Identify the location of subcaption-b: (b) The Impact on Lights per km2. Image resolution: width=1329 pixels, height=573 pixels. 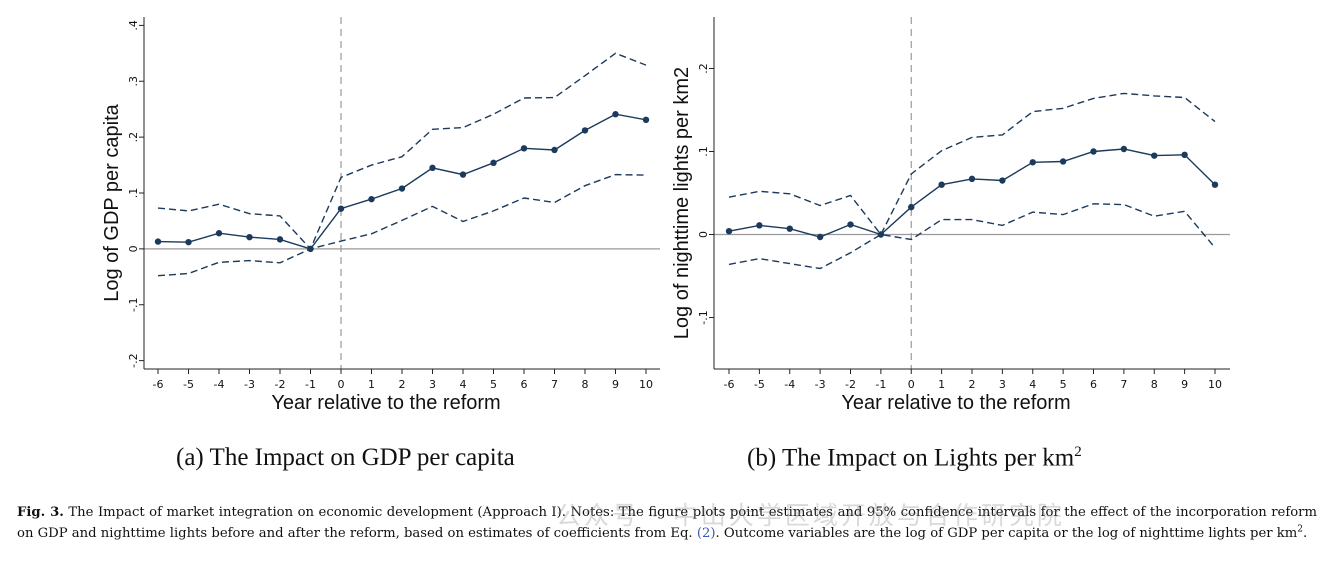
(914, 458).